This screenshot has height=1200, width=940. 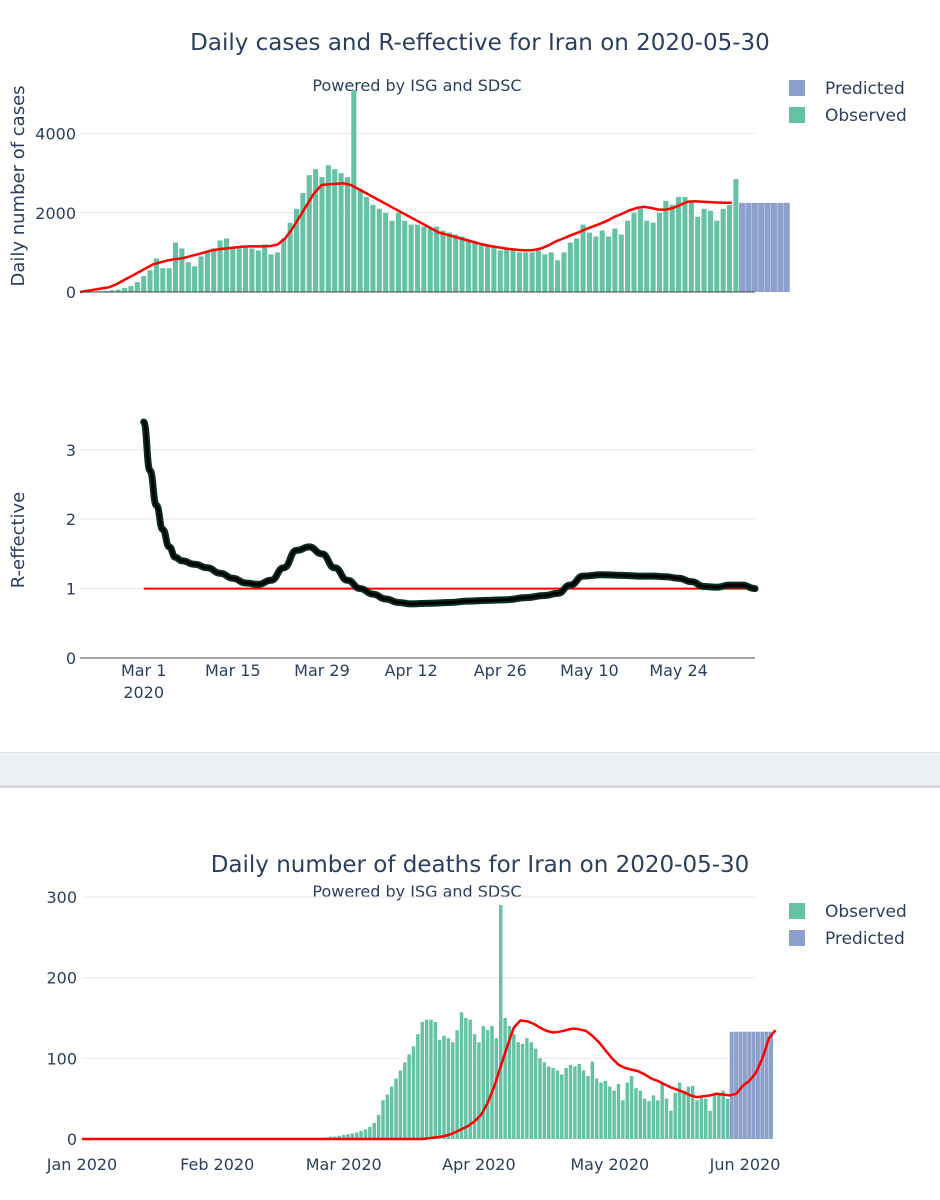 I want to click on reff-y-ticks: 0 1 2 3, so click(x=71, y=554).